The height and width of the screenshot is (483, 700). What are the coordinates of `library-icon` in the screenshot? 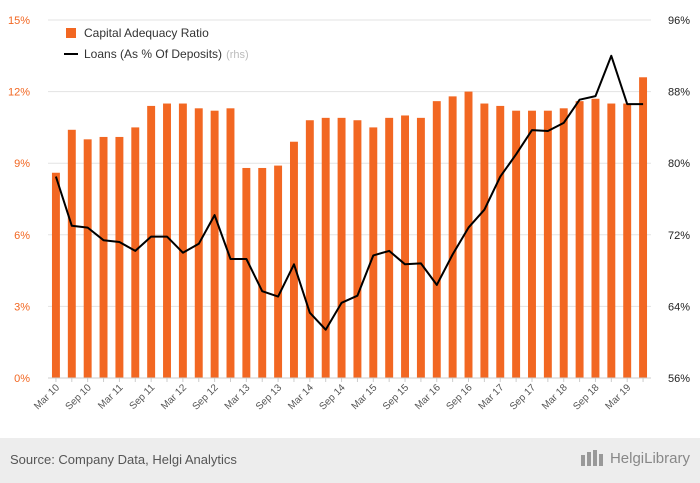 It's located at (591, 458).